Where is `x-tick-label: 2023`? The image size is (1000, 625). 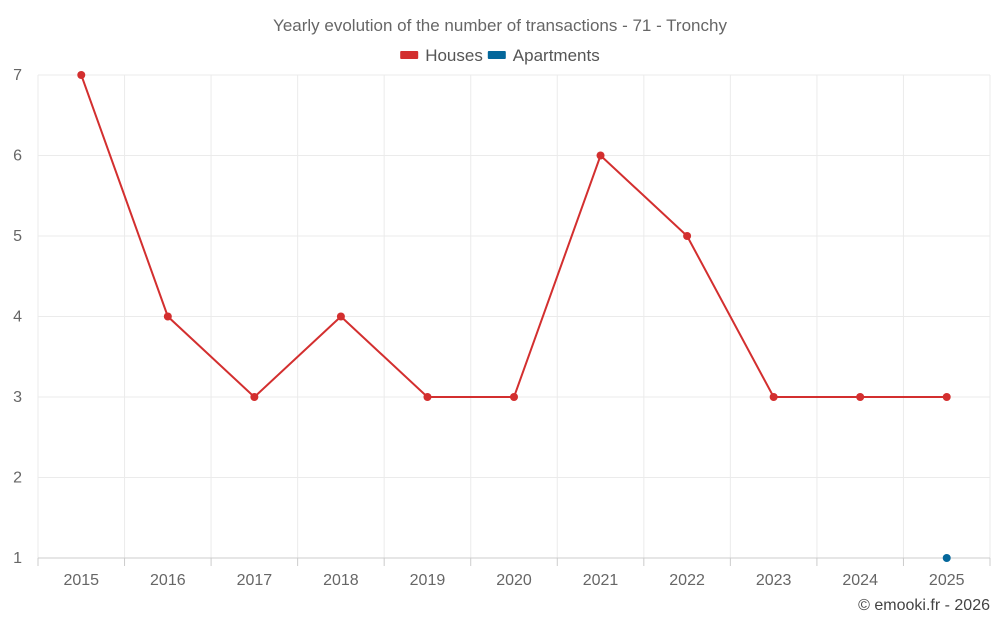
x-tick-label: 2023 is located at coordinates (774, 580).